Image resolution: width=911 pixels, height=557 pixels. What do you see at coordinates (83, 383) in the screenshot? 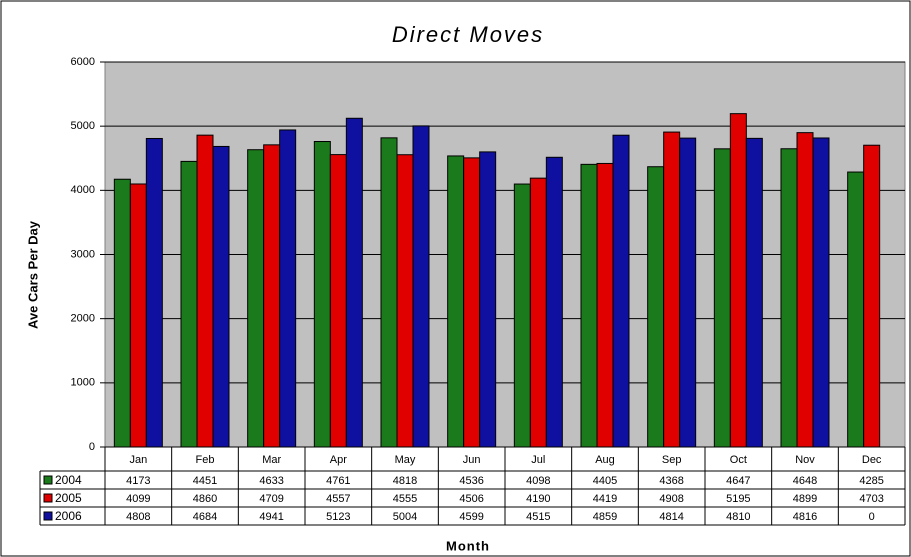
I see `y-tick-label: 1000` at bounding box center [83, 383].